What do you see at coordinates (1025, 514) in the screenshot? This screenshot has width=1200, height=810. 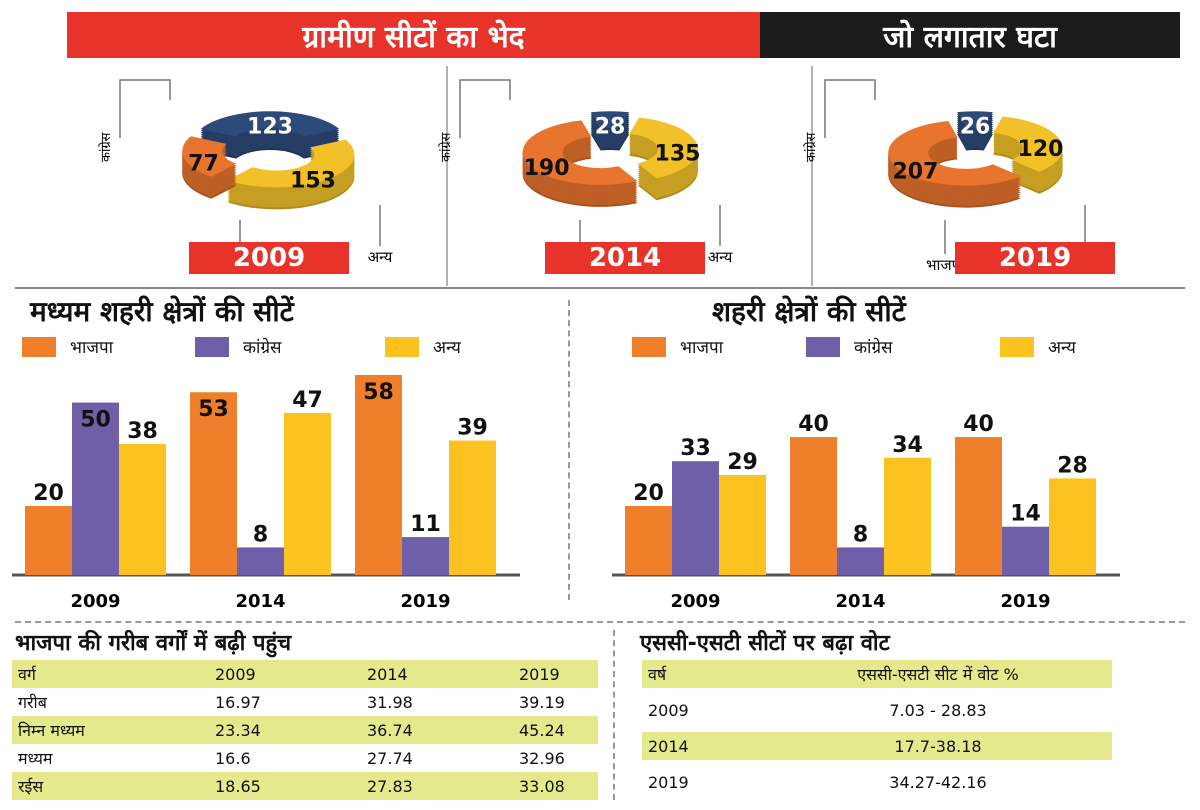 I see `bar-value-label: 14` at bounding box center [1025, 514].